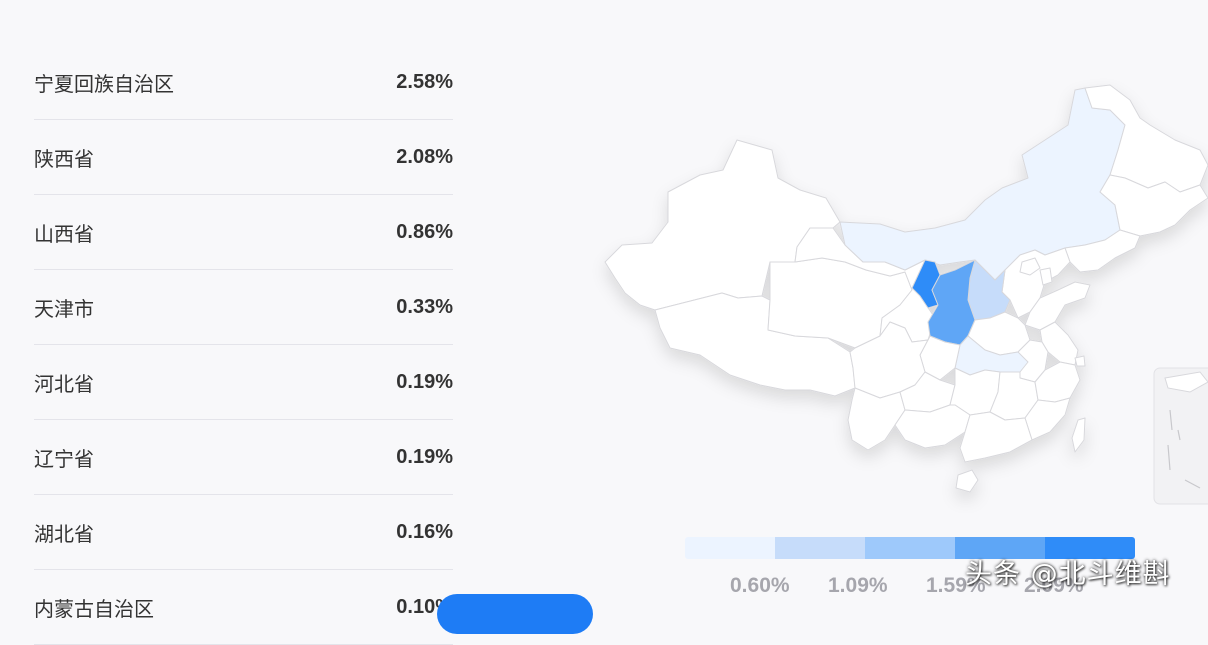 The image size is (1208, 645). I want to click on region-value: 0.16%, so click(424, 531).